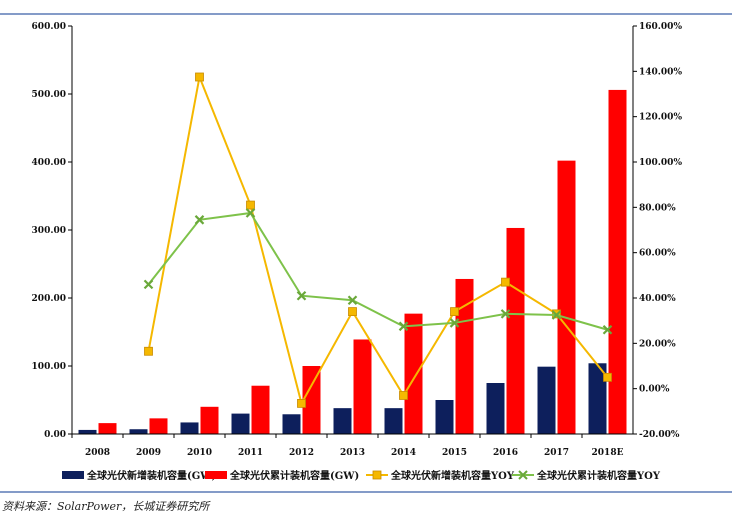 The width and height of the screenshot is (732, 530). Describe the element at coordinates (352, 453) in the screenshot. I see `x-tick-label-2013: 2013` at that location.